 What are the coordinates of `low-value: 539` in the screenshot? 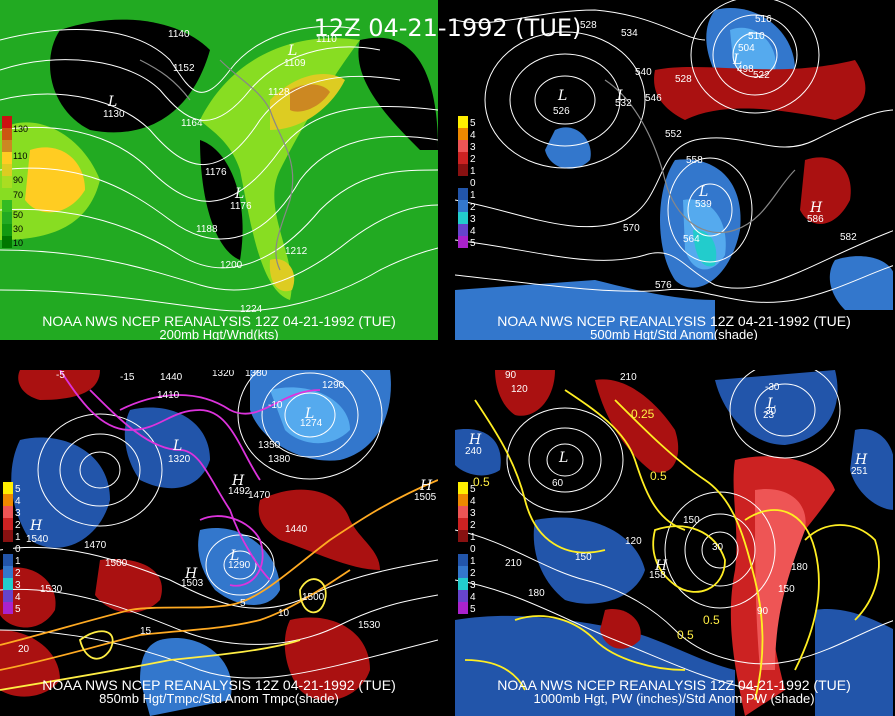 It's located at (703, 204).